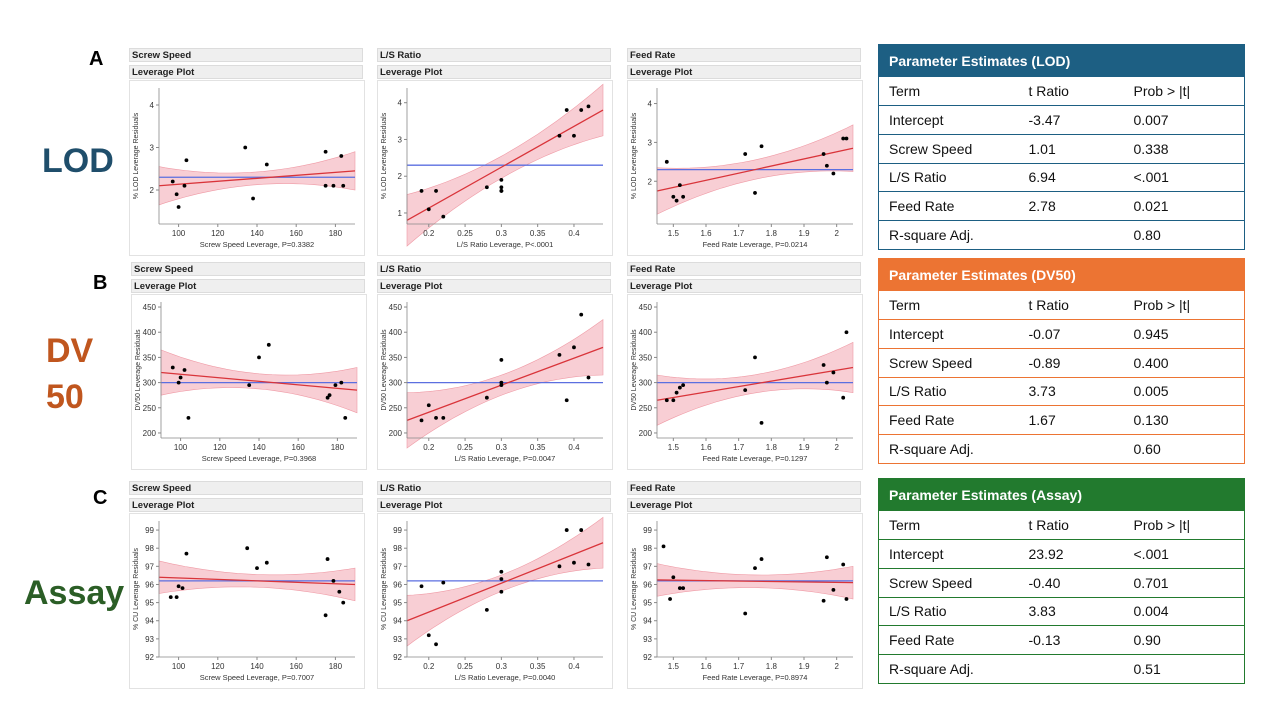  I want to click on x-tick-label: 120, so click(220, 447).